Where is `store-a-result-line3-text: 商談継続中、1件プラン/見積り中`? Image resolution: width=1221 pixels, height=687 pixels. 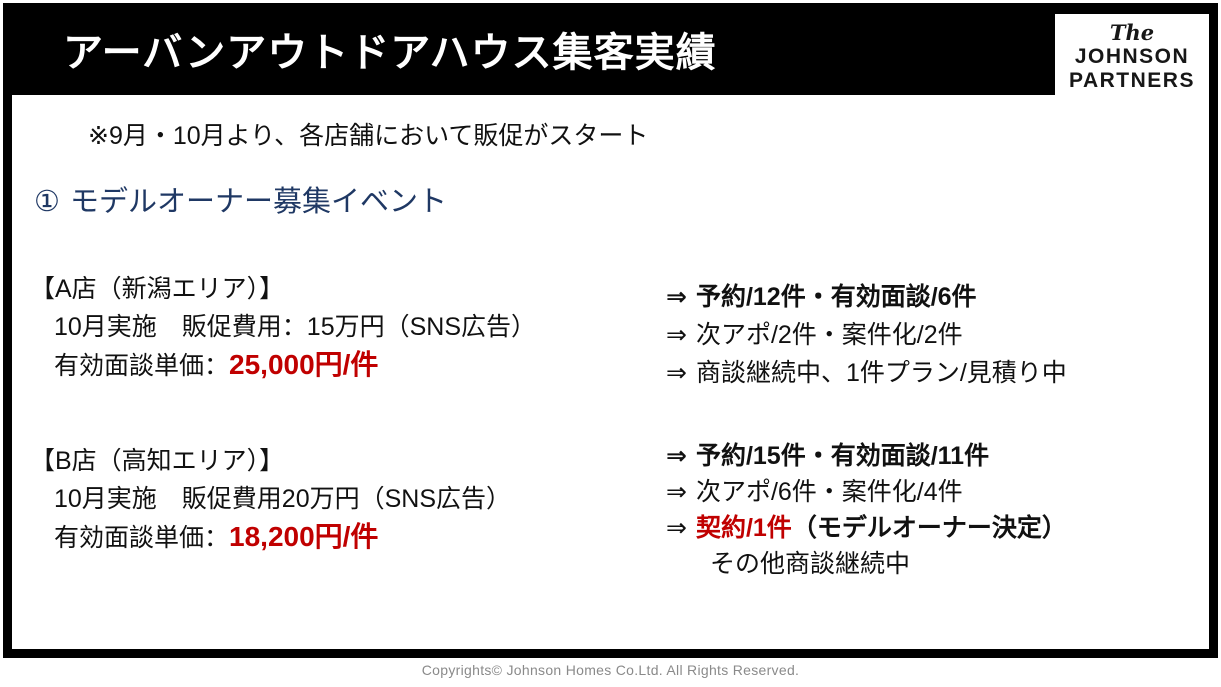 store-a-result-line3-text: 商談継続中、1件プラン/見積り中 is located at coordinates (881, 373).